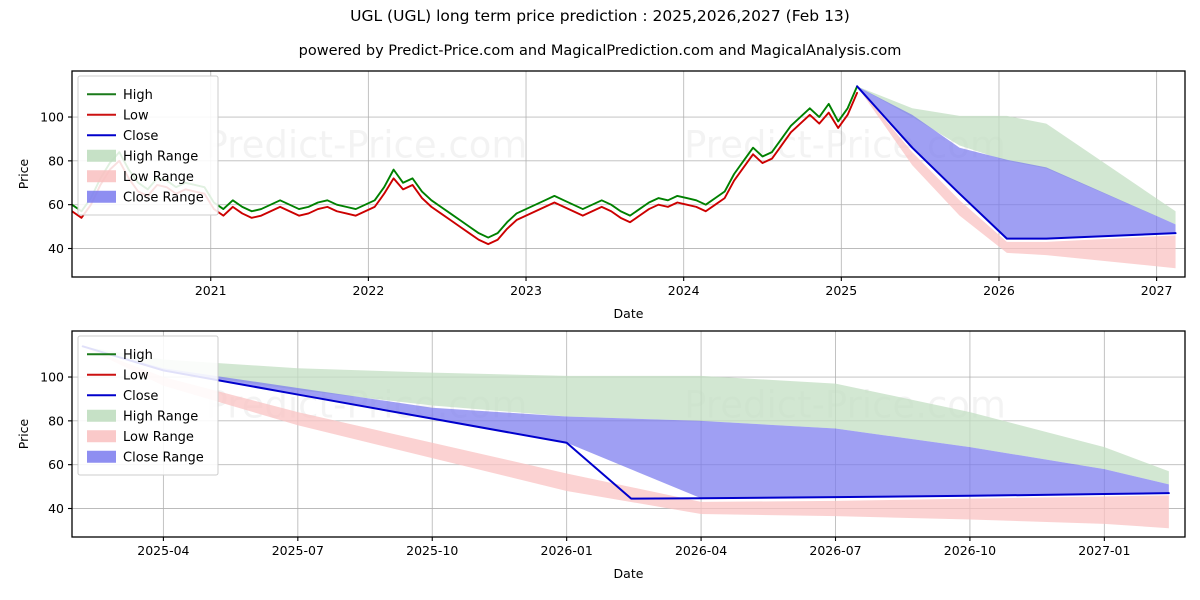 Image resolution: width=1200 pixels, height=600 pixels. I want to click on x-tick-label: 2025-07, so click(298, 550).